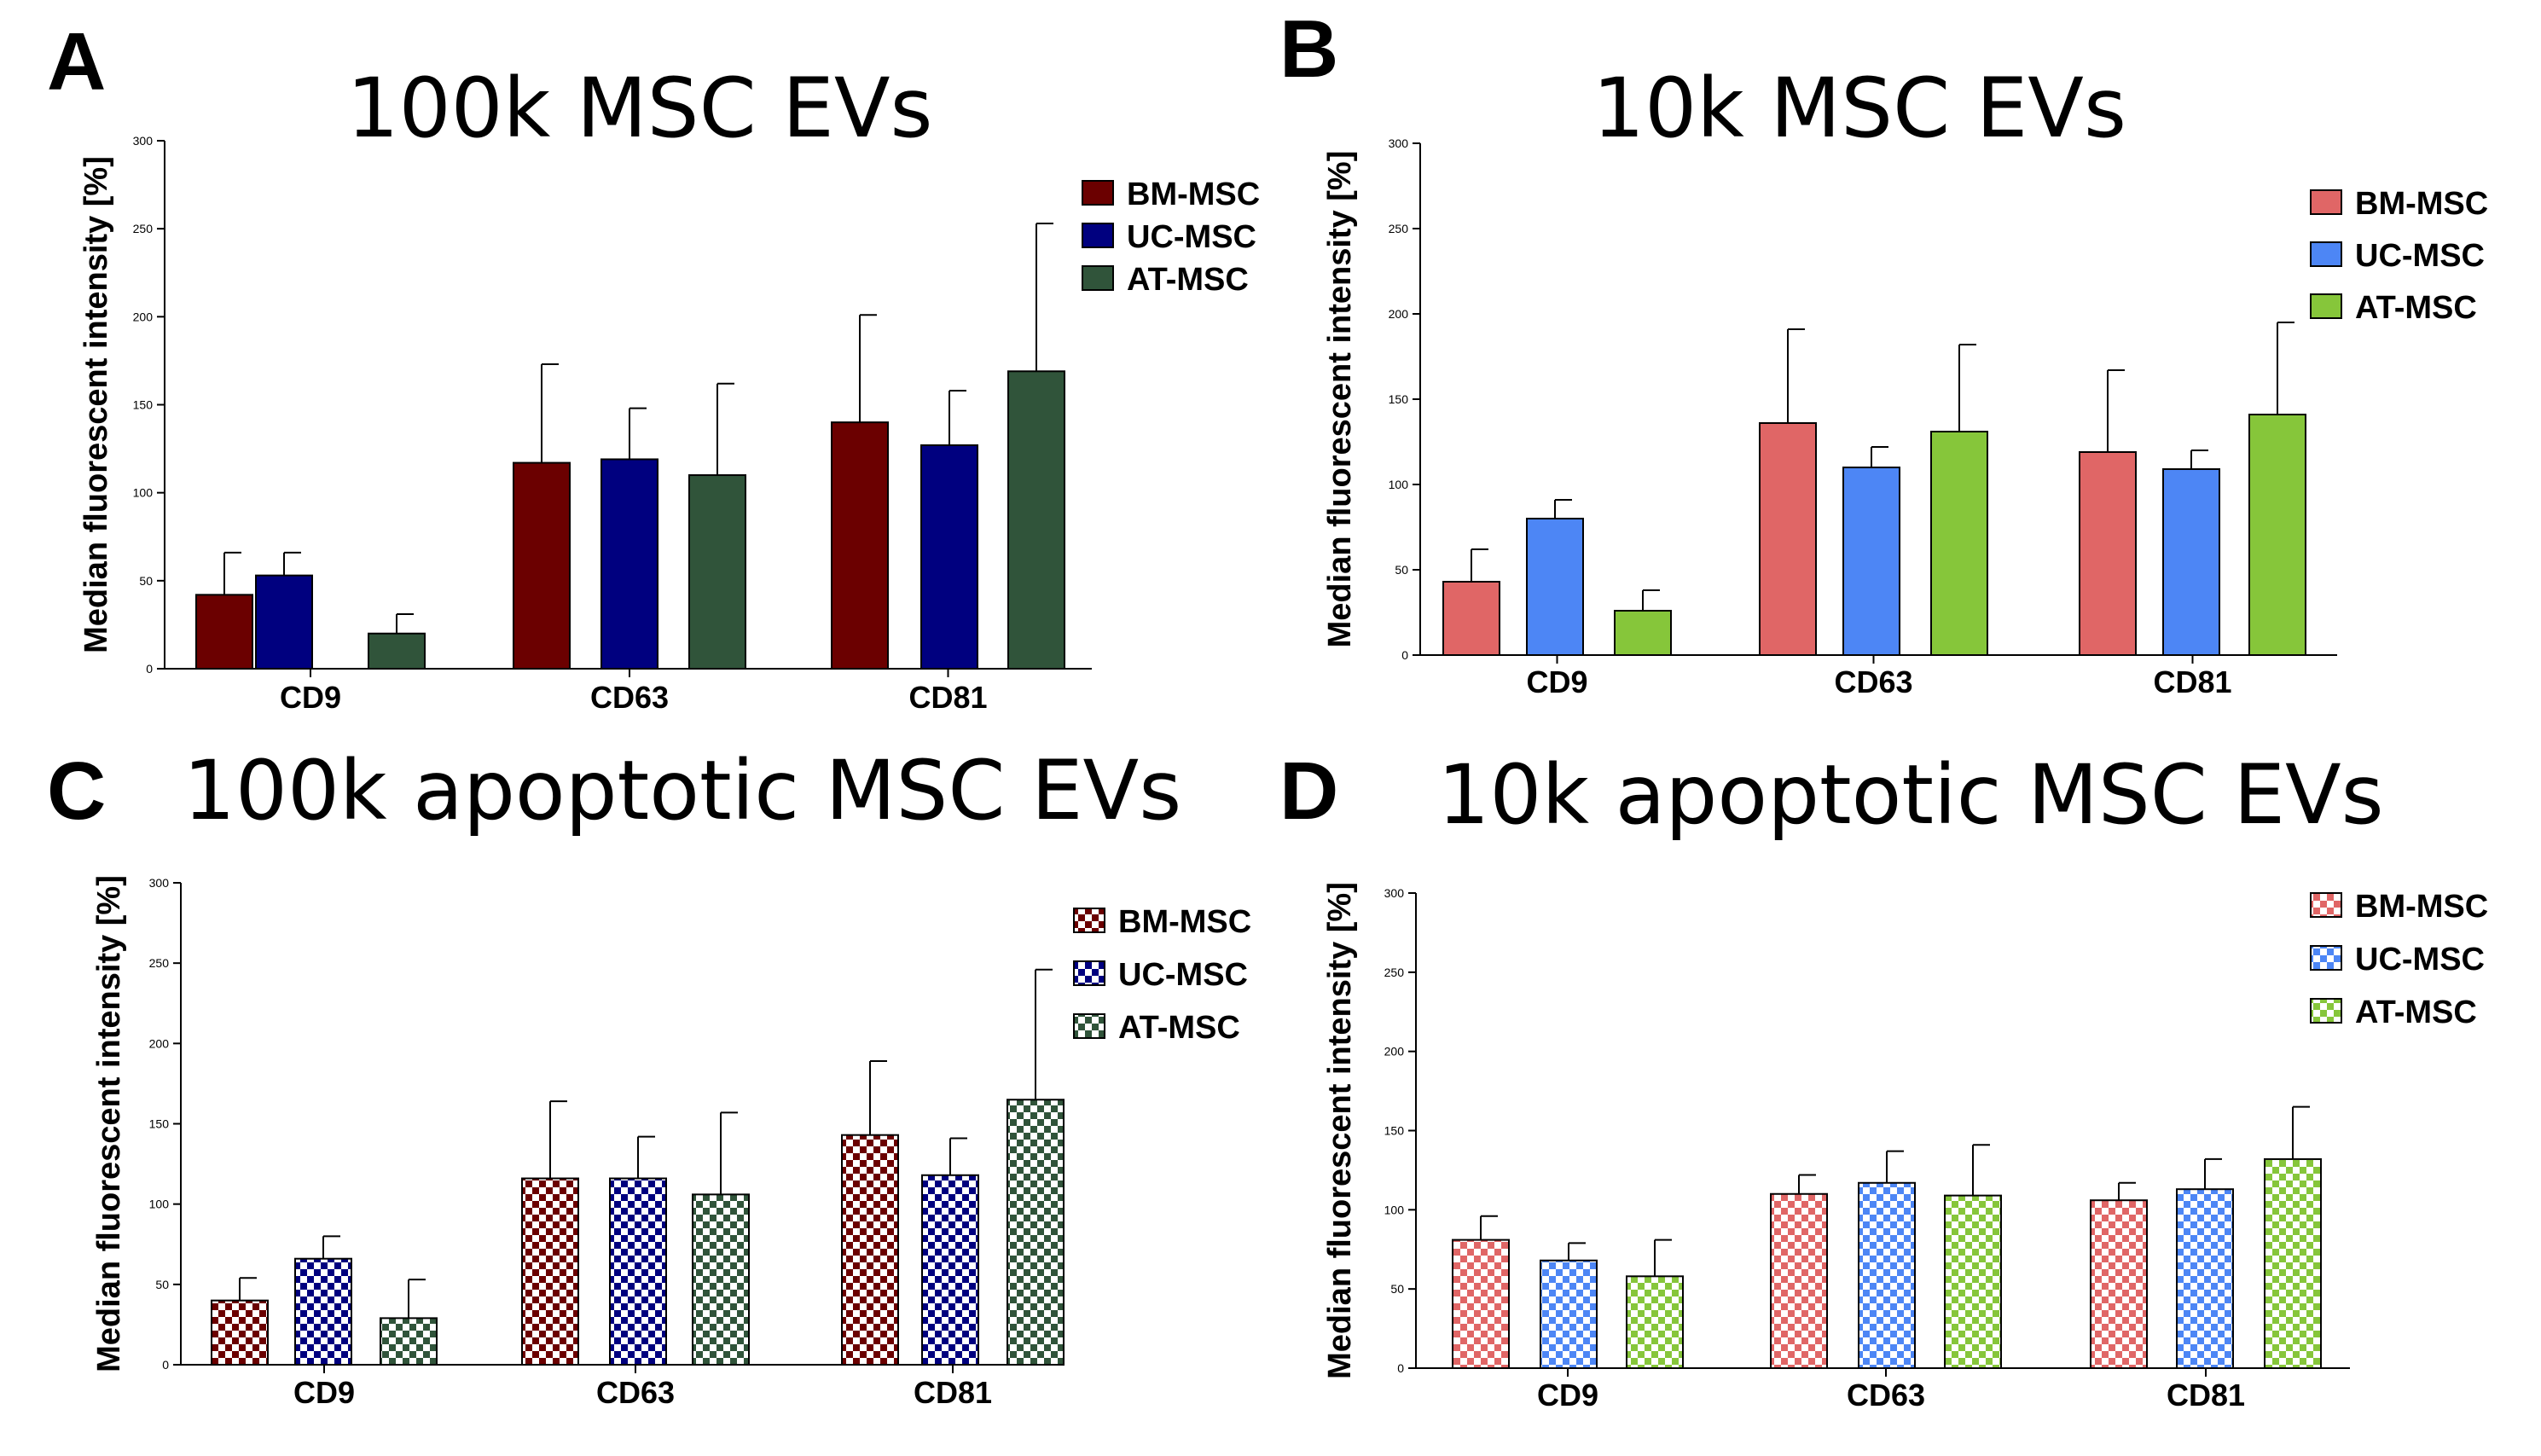 The height and width of the screenshot is (1456, 2541). Describe the element at coordinates (1308, 49) in the screenshot. I see `panel-letter: B` at that location.